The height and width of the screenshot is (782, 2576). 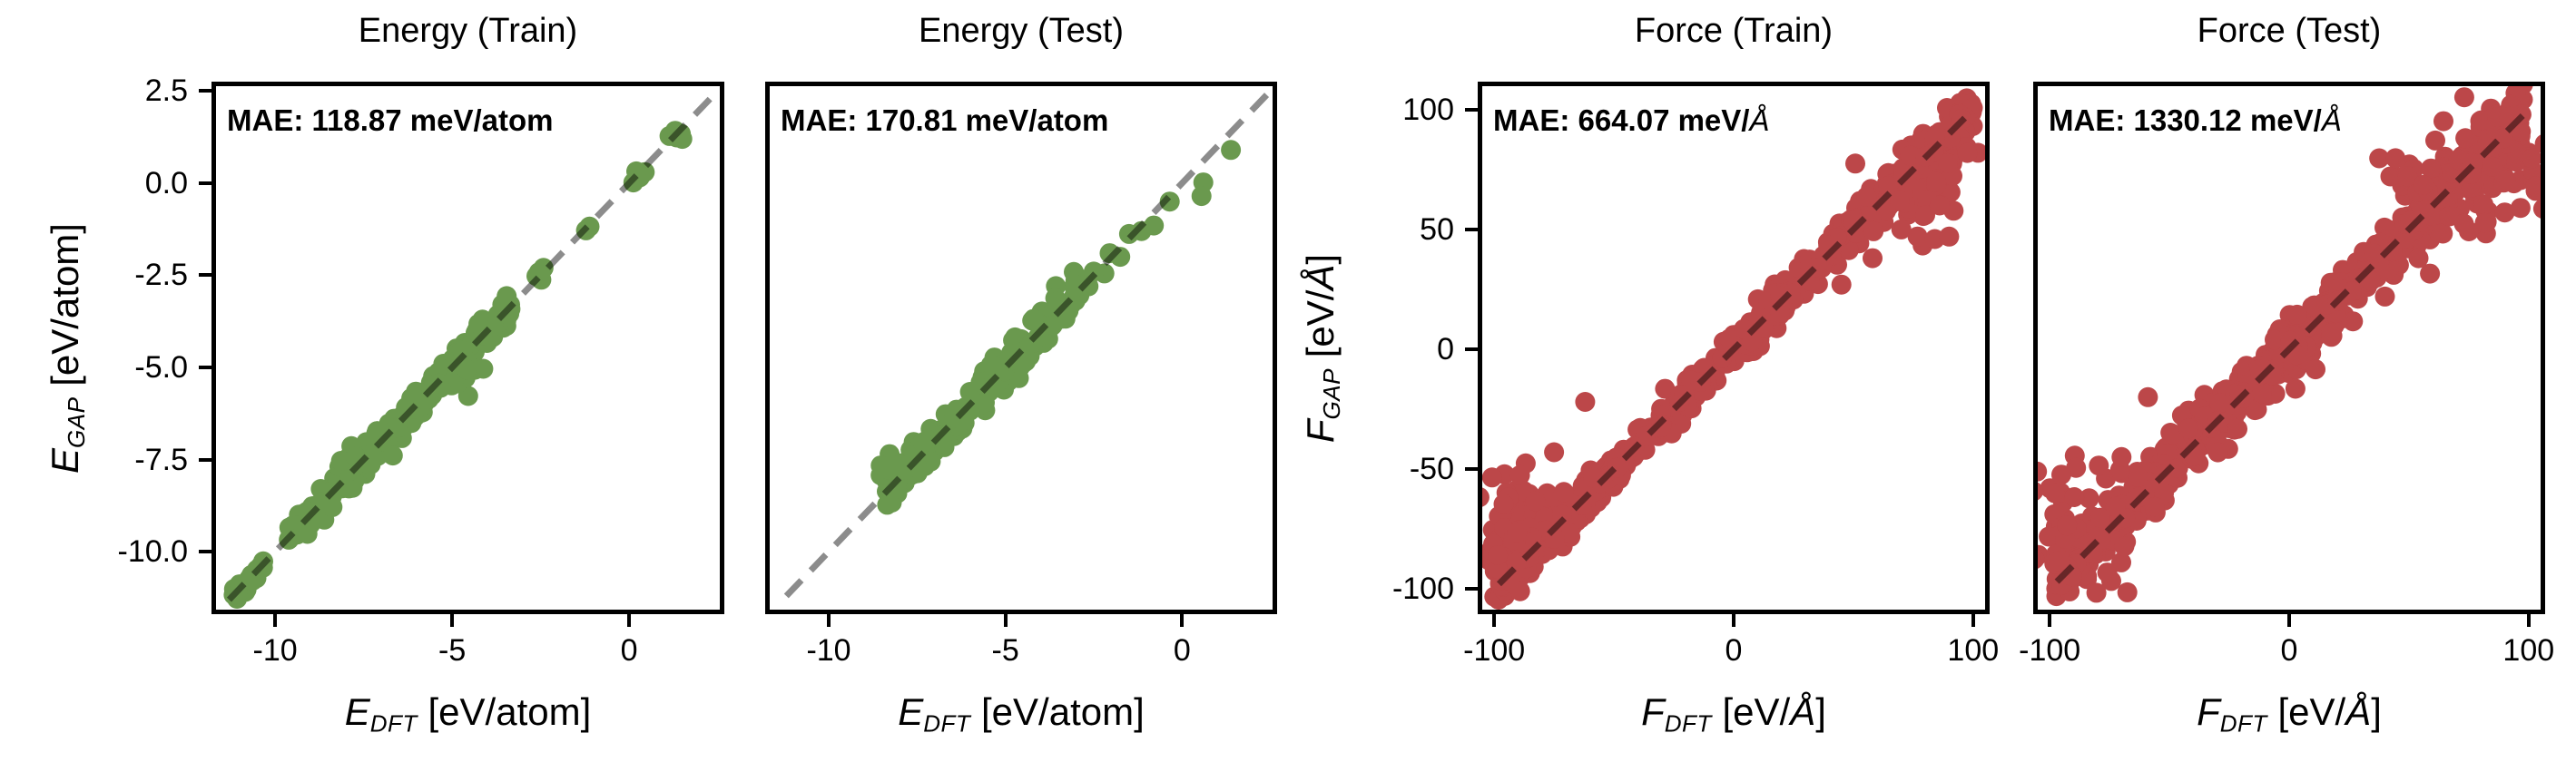 I want to click on y-tick-label: 100, so click(x=1428, y=109).